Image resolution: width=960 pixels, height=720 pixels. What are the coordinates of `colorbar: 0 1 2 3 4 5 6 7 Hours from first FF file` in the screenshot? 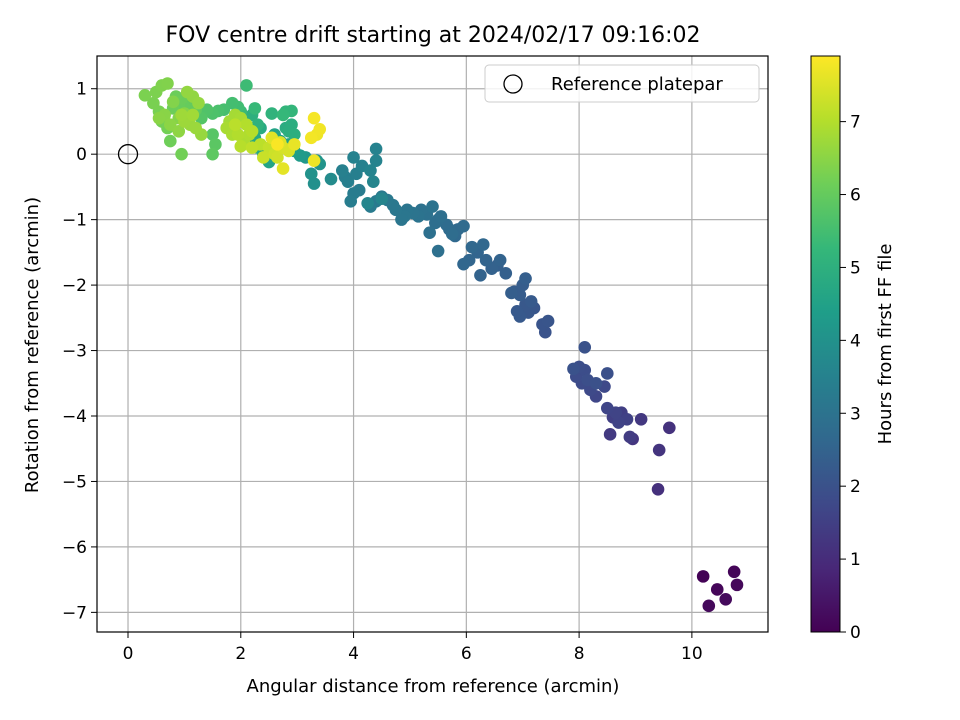 It's located at (853, 349).